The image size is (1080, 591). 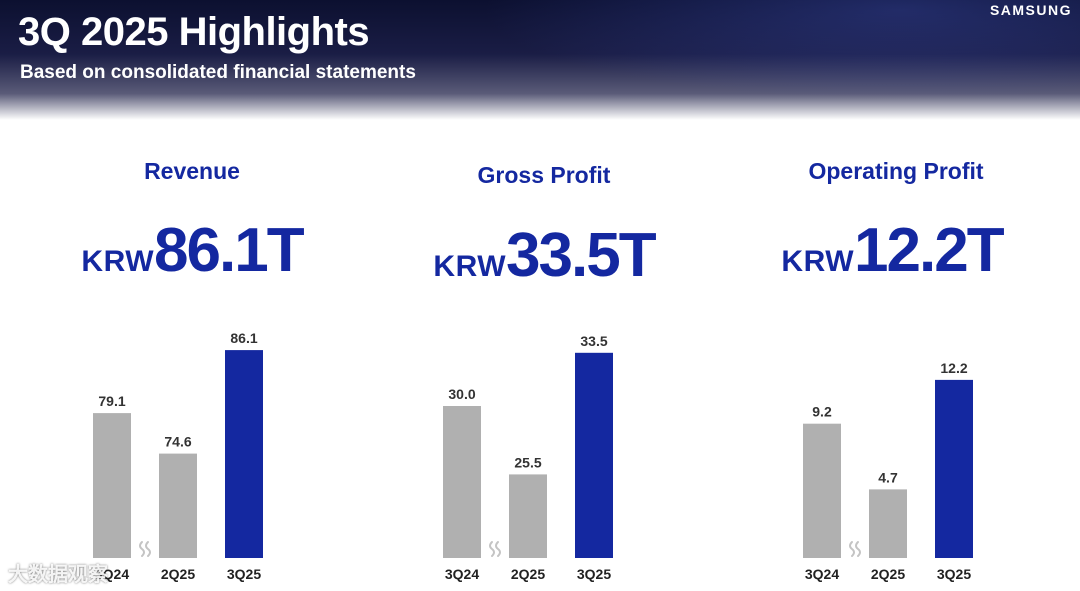 I want to click on gross-profit-chart: 30.0 3Q24 25.5 2Q25 33.5 3Q25, so click(x=528, y=457).